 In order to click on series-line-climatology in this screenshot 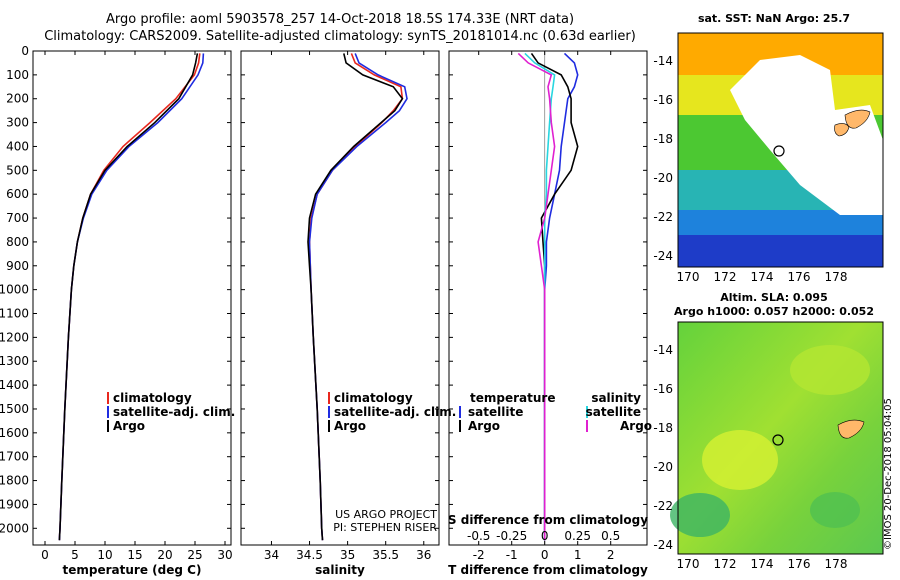, I will do `click(129, 297)`.